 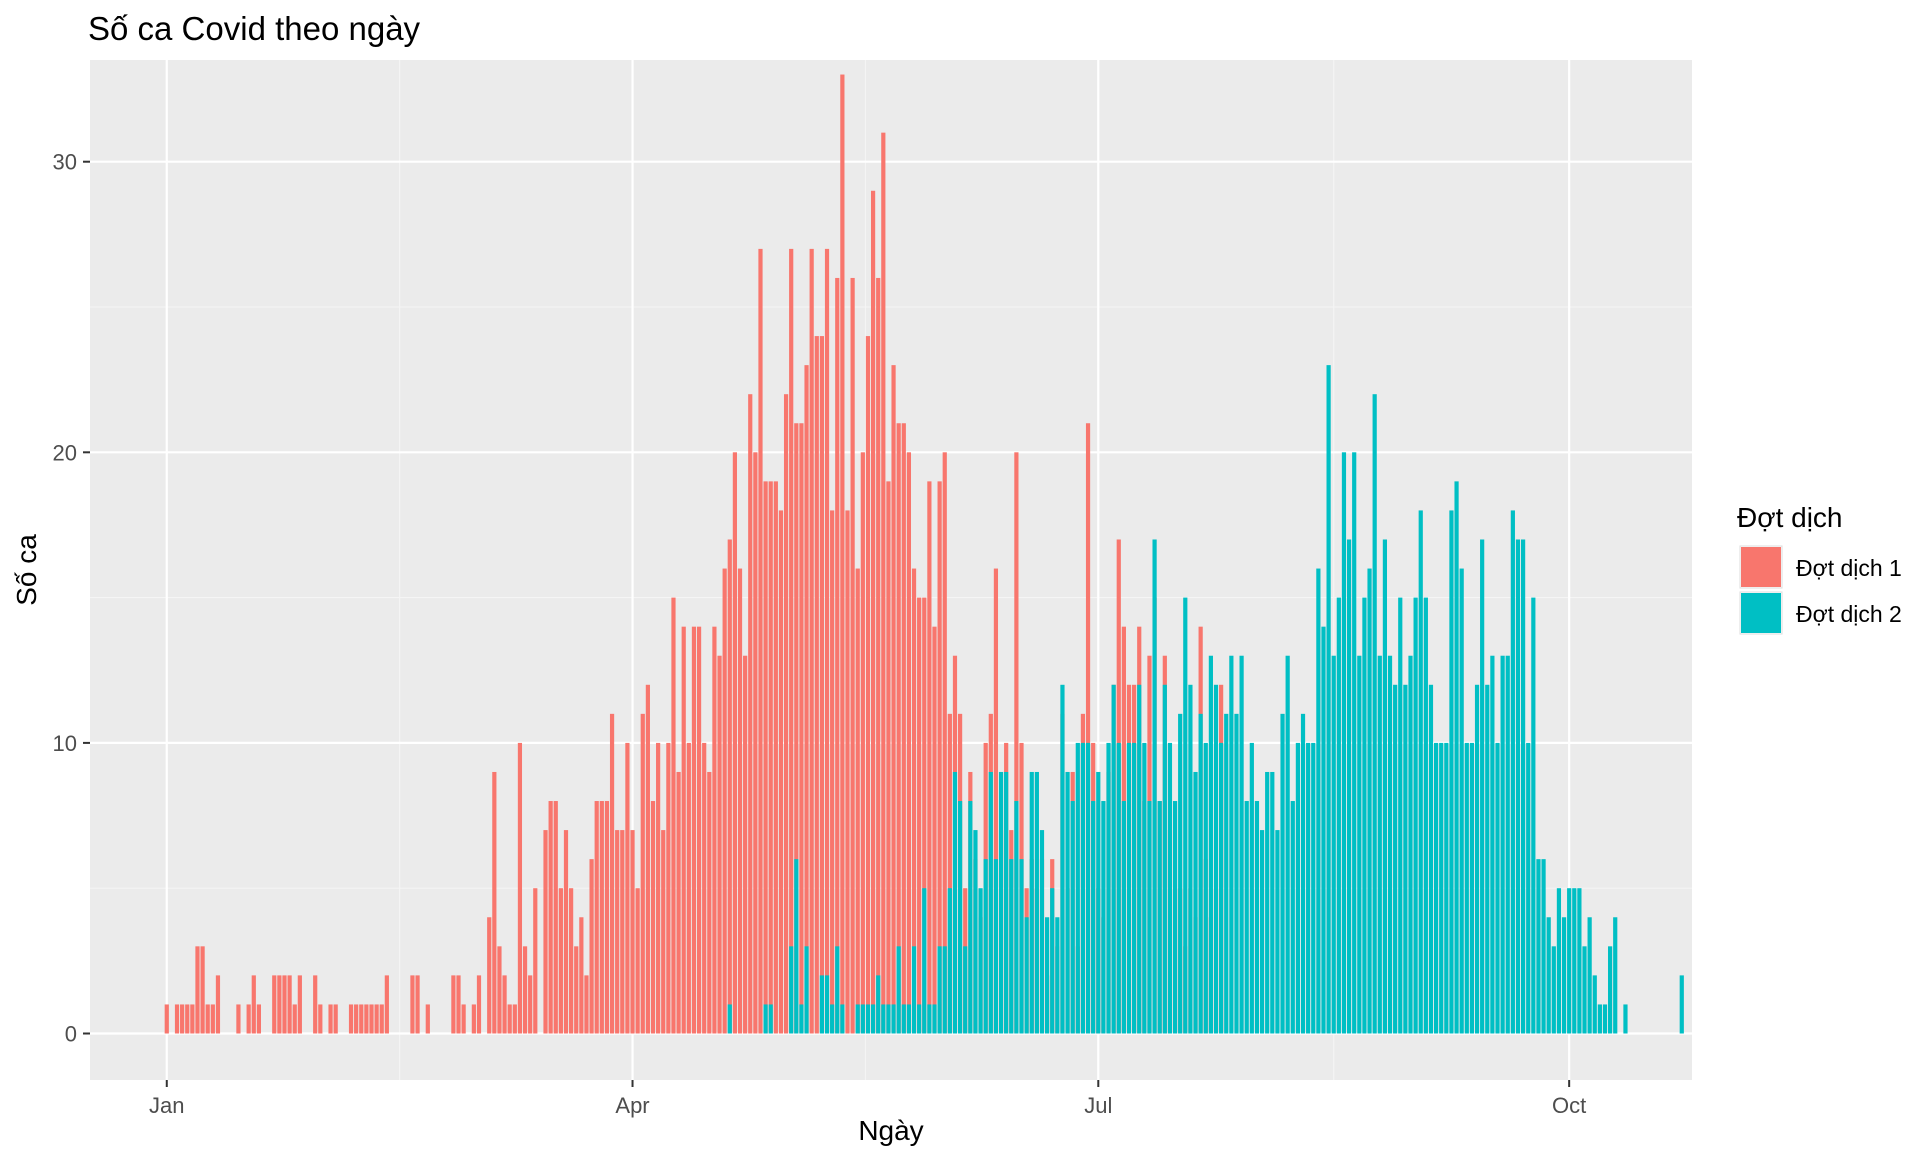 What do you see at coordinates (1569, 1105) in the screenshot?
I see `x-tick-label: Oct` at bounding box center [1569, 1105].